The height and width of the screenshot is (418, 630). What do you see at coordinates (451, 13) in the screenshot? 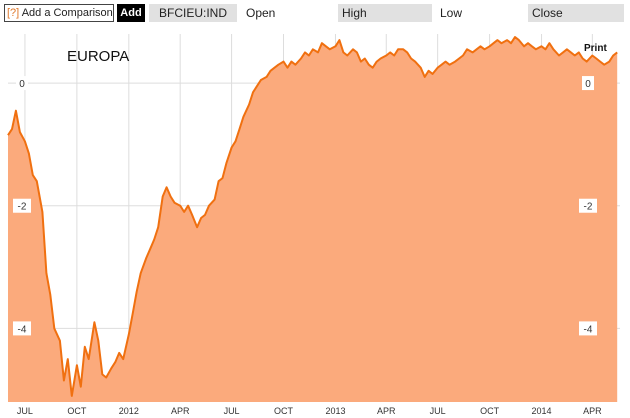
I see `low-label: Low` at bounding box center [451, 13].